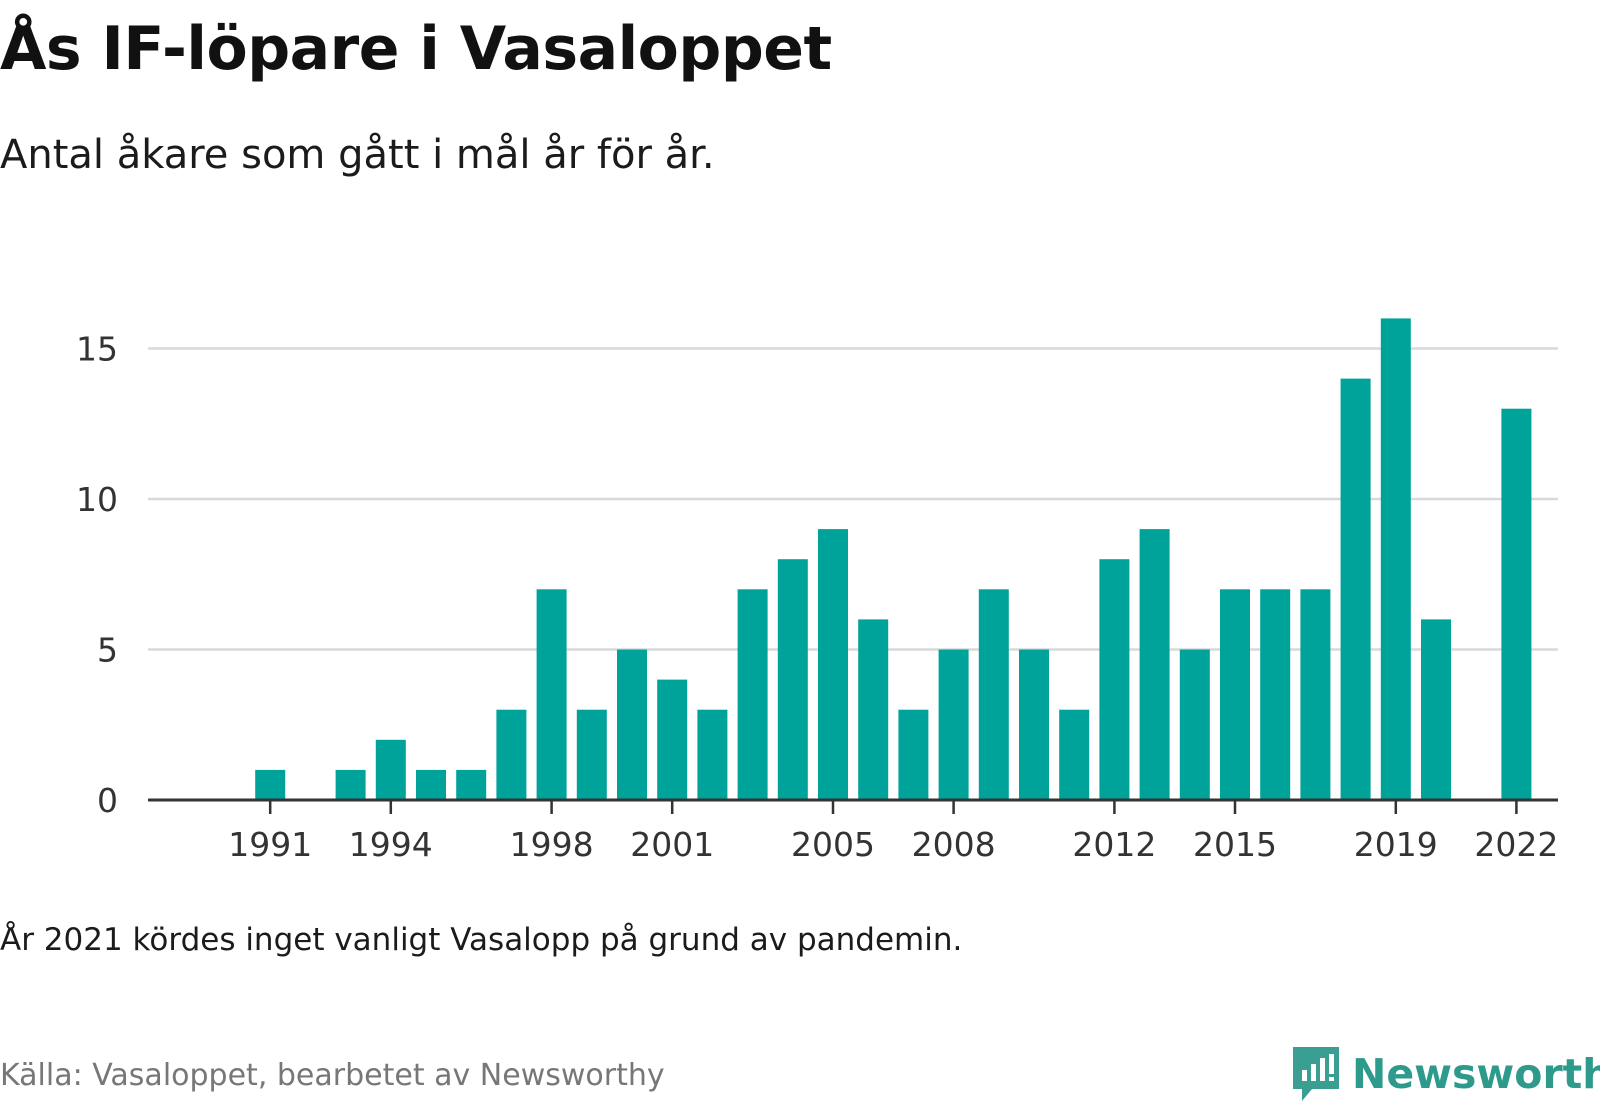 This screenshot has width=1600, height=1106. What do you see at coordinates (833, 844) in the screenshot?
I see `x-tick-label: 2005` at bounding box center [833, 844].